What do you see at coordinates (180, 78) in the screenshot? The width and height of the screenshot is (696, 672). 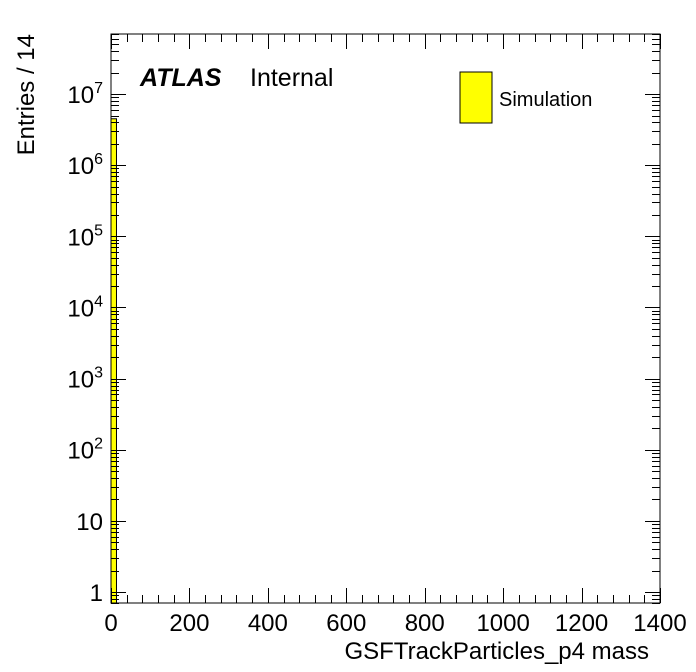 I see `atlas-experiment-label: ATLAS` at bounding box center [180, 78].